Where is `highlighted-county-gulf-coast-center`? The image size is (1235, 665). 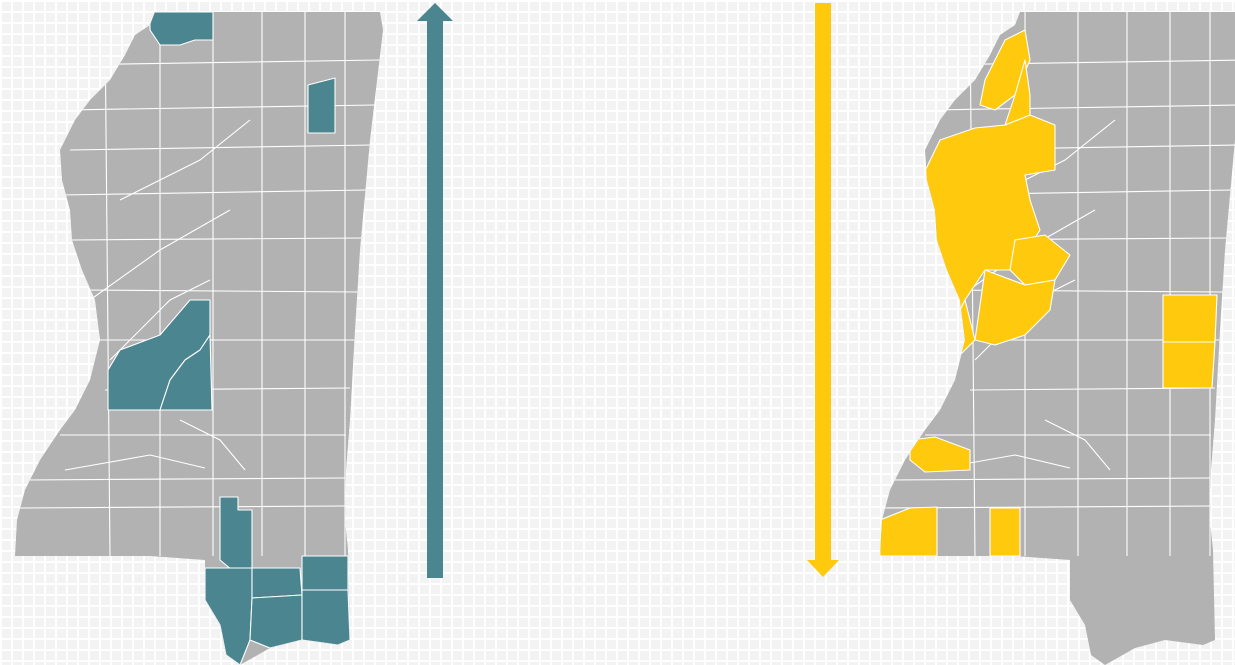
highlighted-county-gulf-coast-center is located at coordinates (277, 583).